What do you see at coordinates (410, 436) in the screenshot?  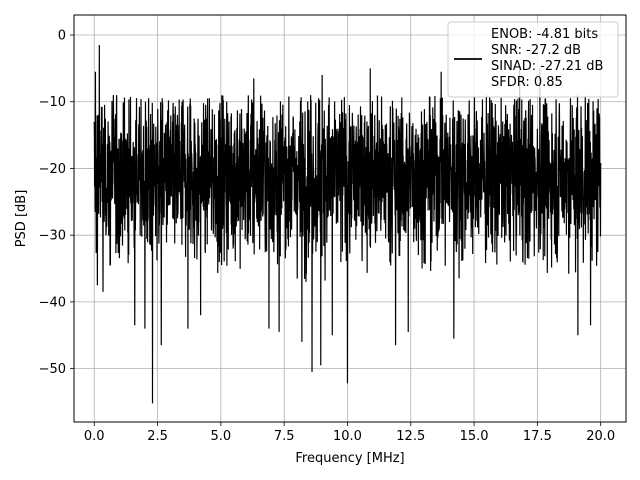 I see `x-tick-label: 12.5` at bounding box center [410, 436].